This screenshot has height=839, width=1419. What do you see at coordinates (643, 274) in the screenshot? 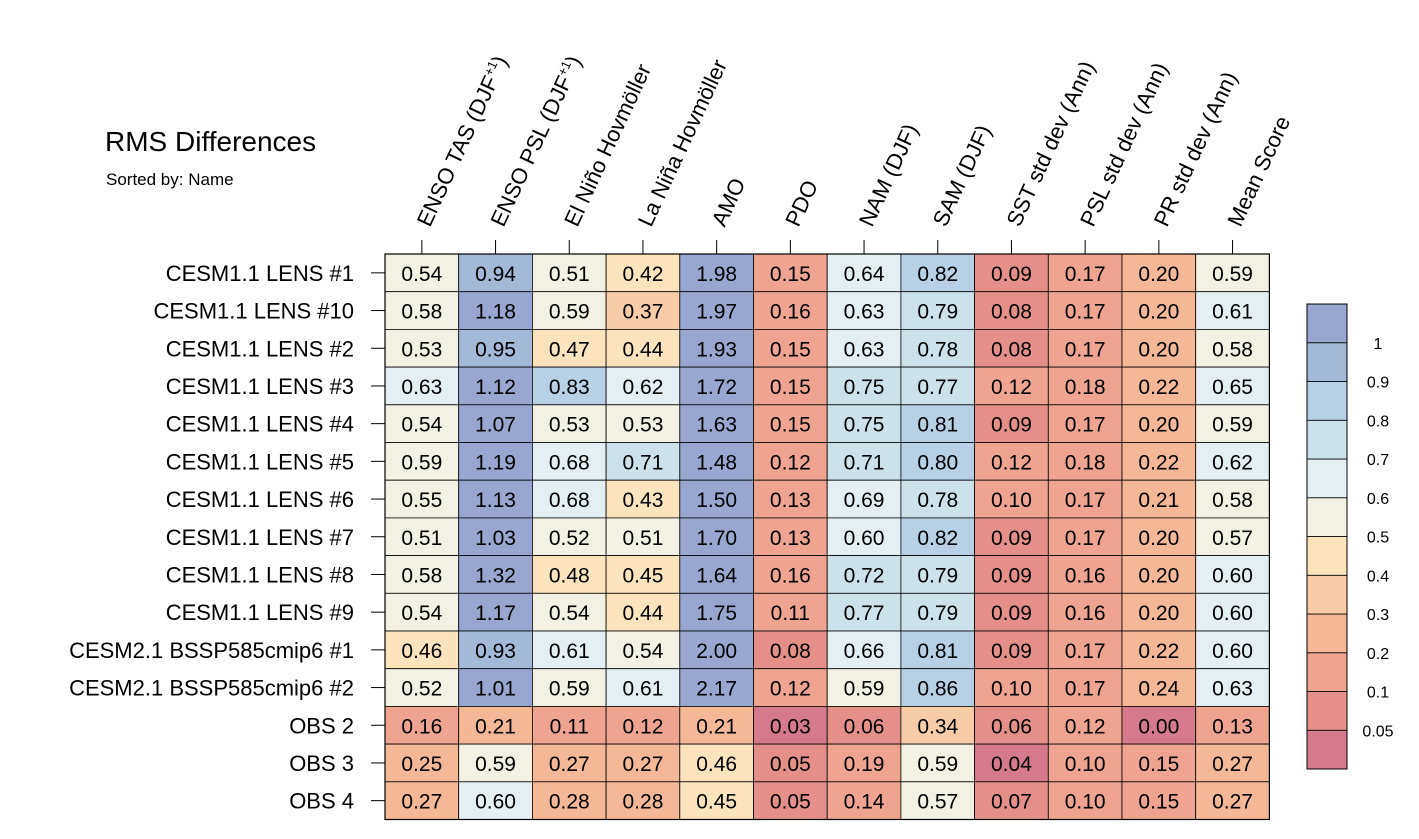
I see `cell-value: 0.42` at bounding box center [643, 274].